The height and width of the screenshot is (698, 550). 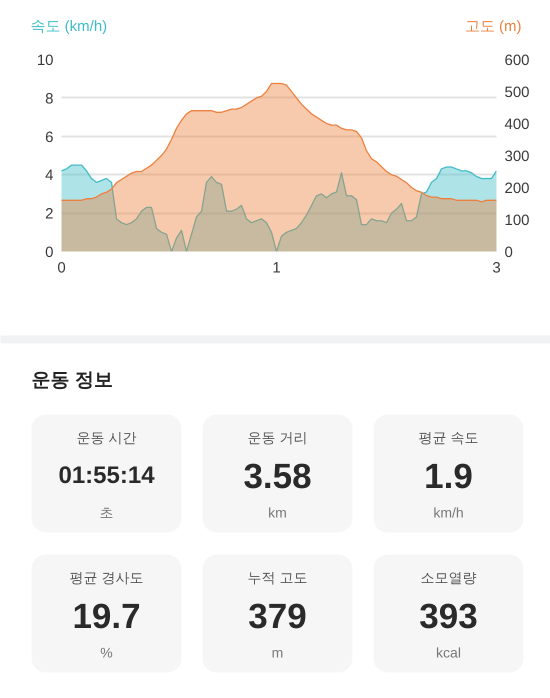 What do you see at coordinates (448, 616) in the screenshot?
I see `text: 393` at bounding box center [448, 616].